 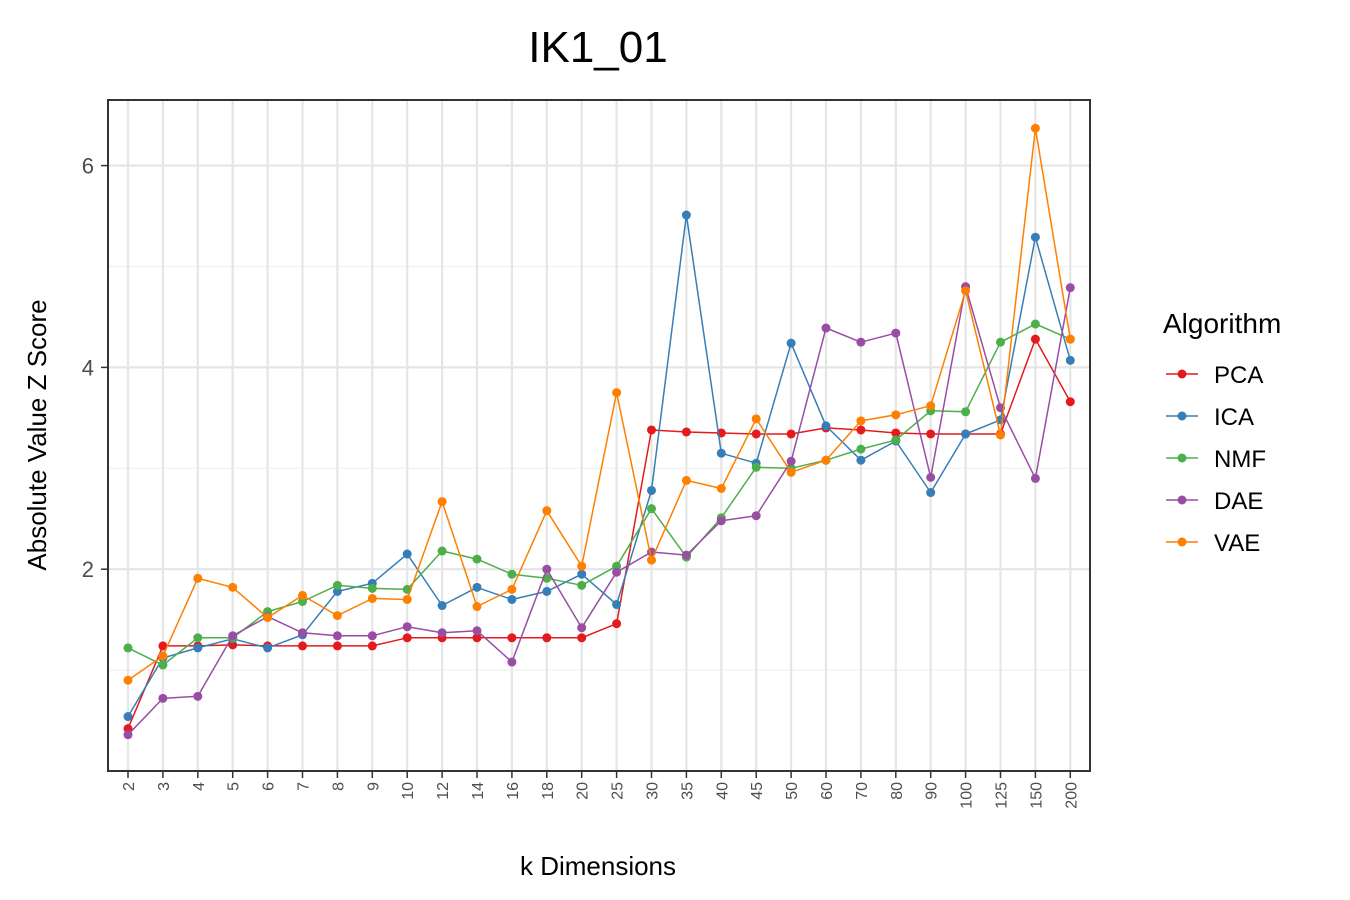 What do you see at coordinates (1182, 542) in the screenshot?
I see `legend-key-point-vae` at bounding box center [1182, 542].